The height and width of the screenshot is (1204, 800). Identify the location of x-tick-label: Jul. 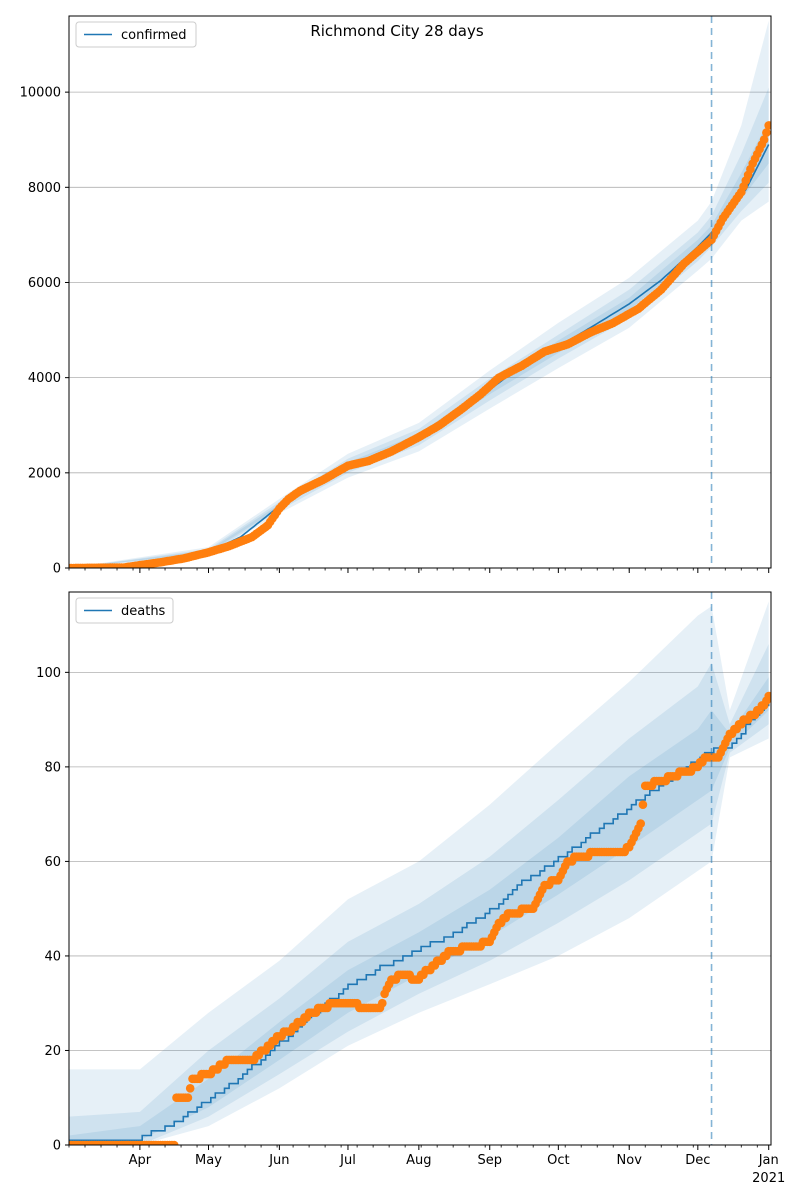
(347, 1160).